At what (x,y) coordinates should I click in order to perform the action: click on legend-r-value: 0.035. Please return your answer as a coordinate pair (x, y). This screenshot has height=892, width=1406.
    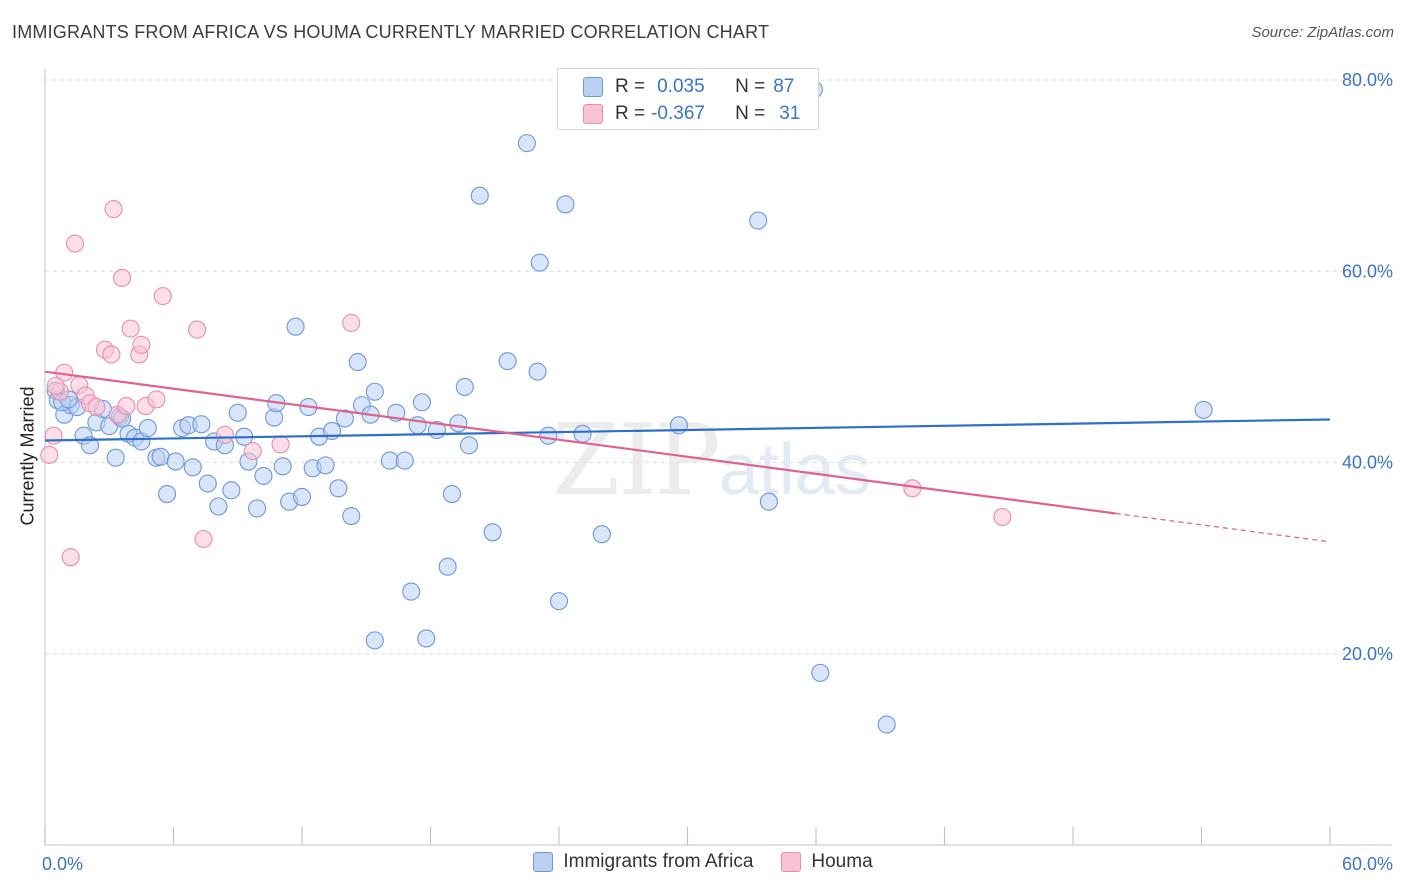
    Looking at the image, I should click on (681, 86).